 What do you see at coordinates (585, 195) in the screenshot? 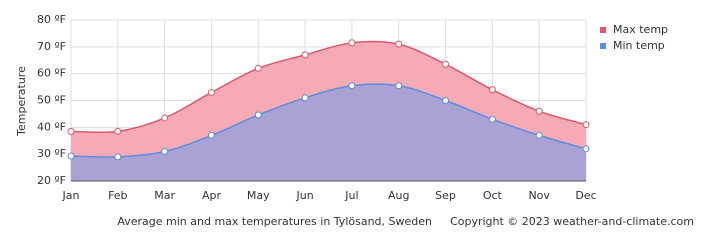
I see `x-tick-label: Dec` at bounding box center [585, 195].